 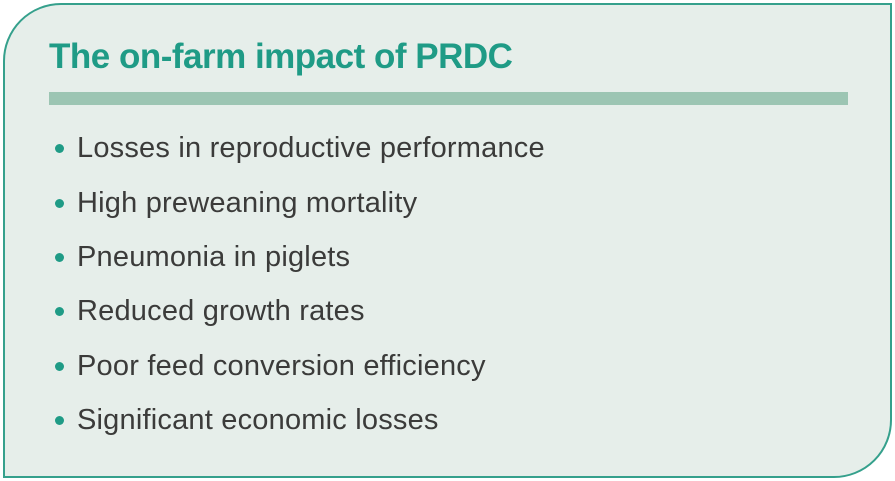 What do you see at coordinates (451, 311) in the screenshot?
I see `list-item: Reduced growth rates` at bounding box center [451, 311].